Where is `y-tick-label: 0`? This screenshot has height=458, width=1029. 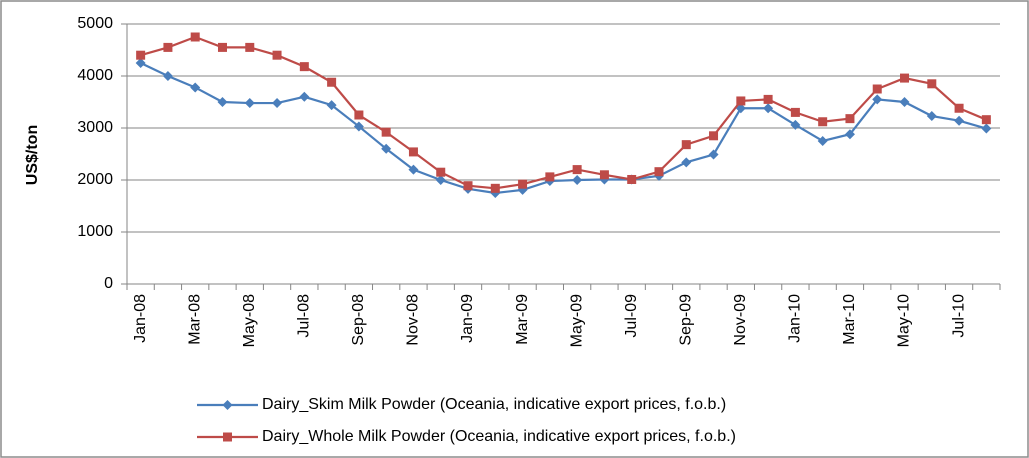
y-tick-label: 0 is located at coordinates (108, 283).